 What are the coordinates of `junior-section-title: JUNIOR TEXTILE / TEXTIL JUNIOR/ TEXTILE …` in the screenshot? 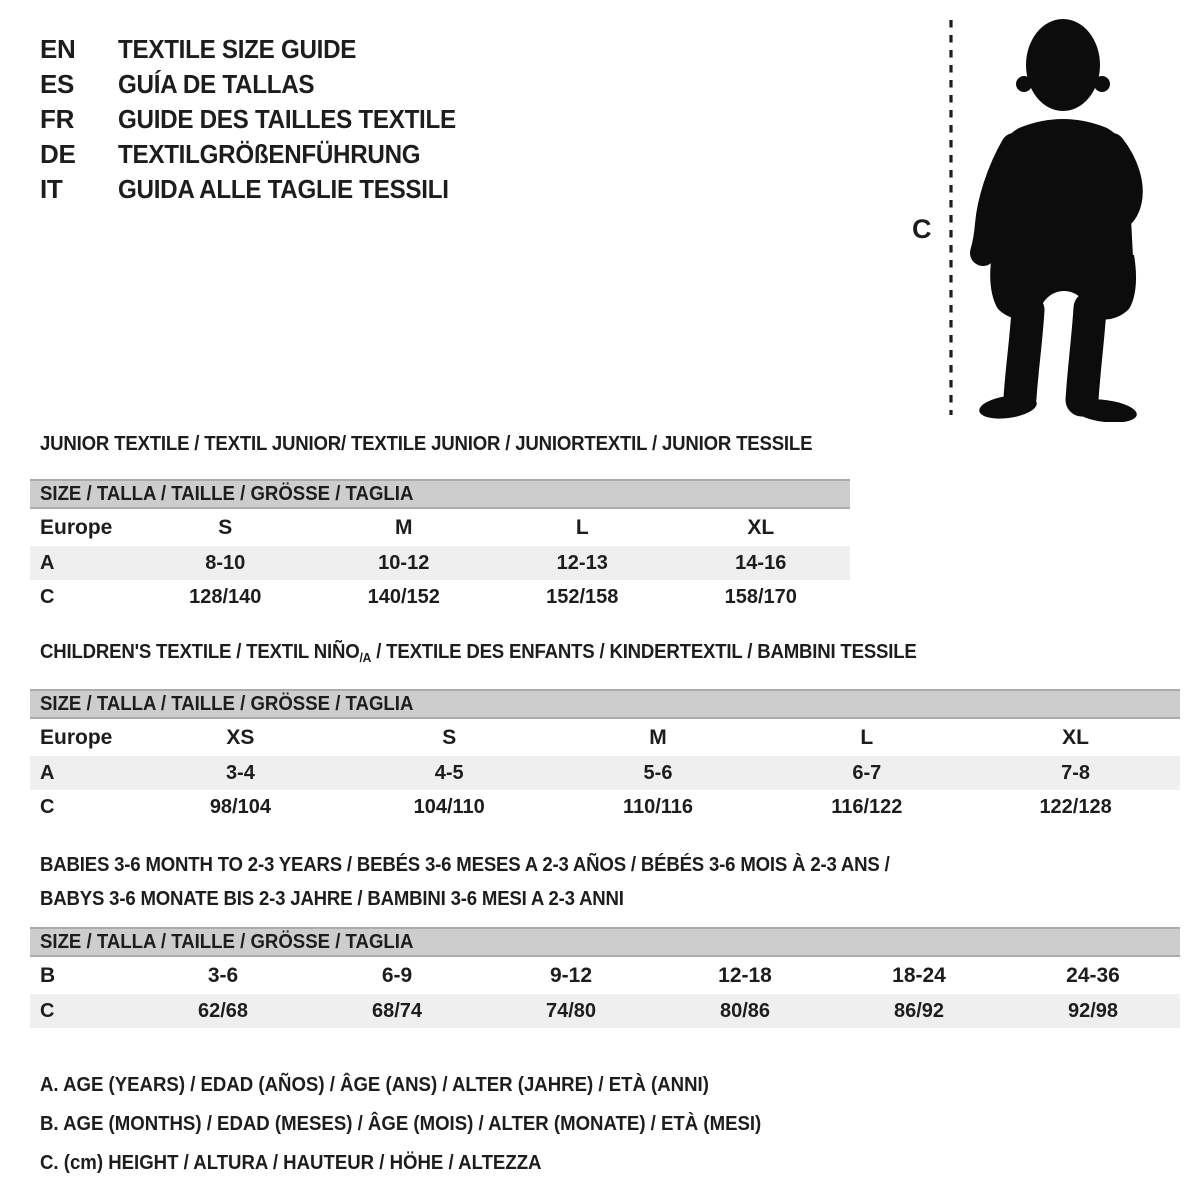 It's located at (455, 444).